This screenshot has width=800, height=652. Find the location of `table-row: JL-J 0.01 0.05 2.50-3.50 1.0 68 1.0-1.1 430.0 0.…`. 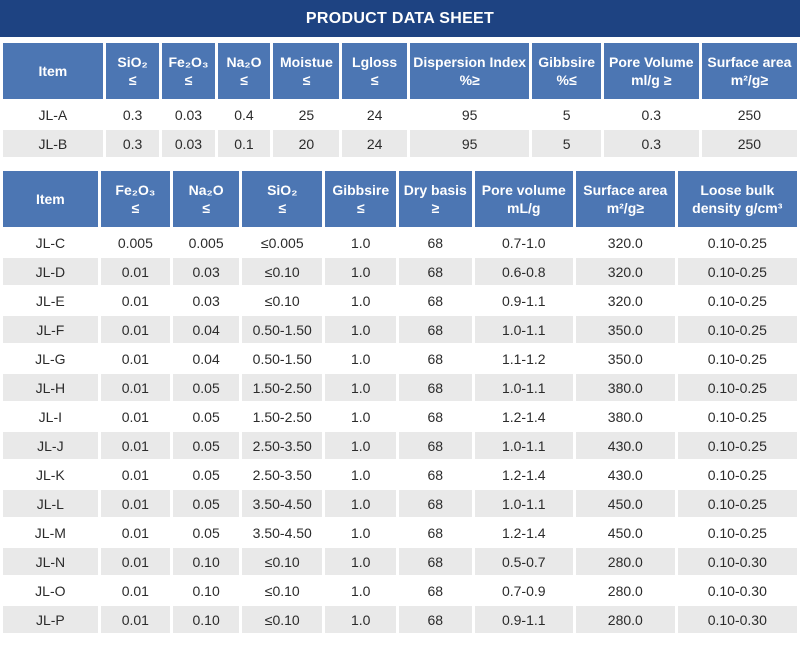

table-row: JL-J 0.01 0.05 2.50-3.50 1.0 68 1.0-1.1 430.0 0.… is located at coordinates (400, 445).